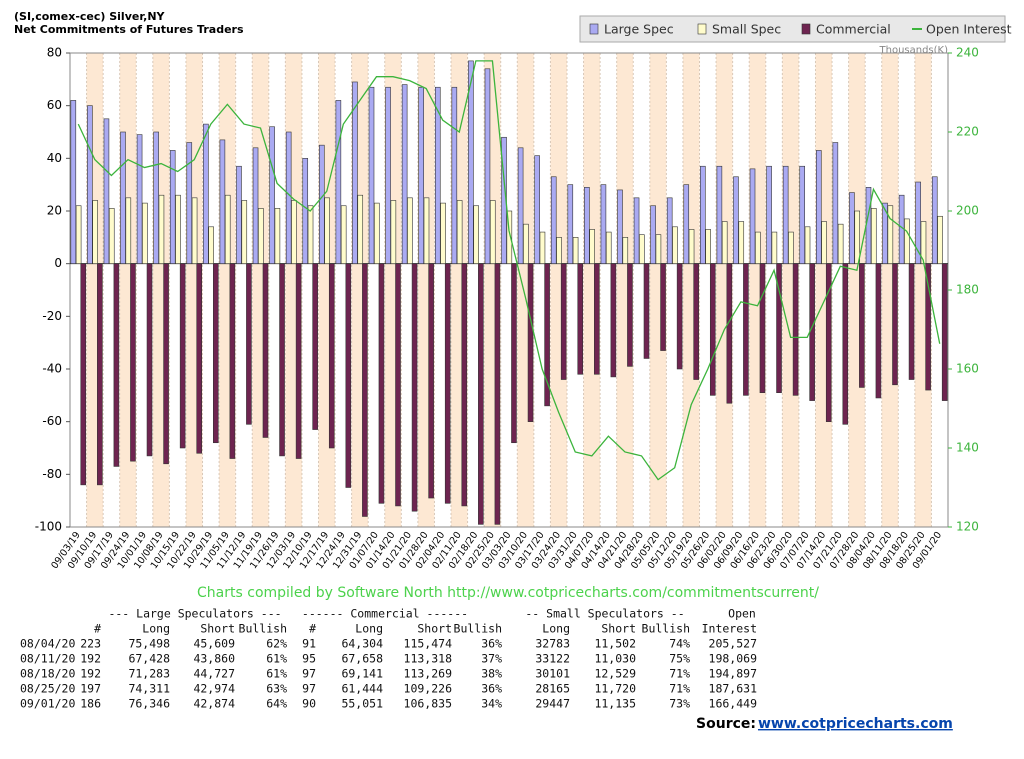 Image resolution: width=1024 pixels, height=759 pixels. Describe the element at coordinates (615, 689) in the screenshot. I see `table-cell: 11,720` at that location.